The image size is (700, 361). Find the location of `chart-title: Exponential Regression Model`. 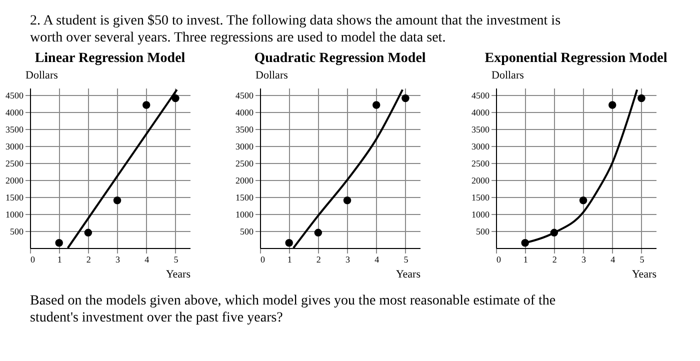

chart-title: Exponential Regression Model is located at coordinates (576, 58).